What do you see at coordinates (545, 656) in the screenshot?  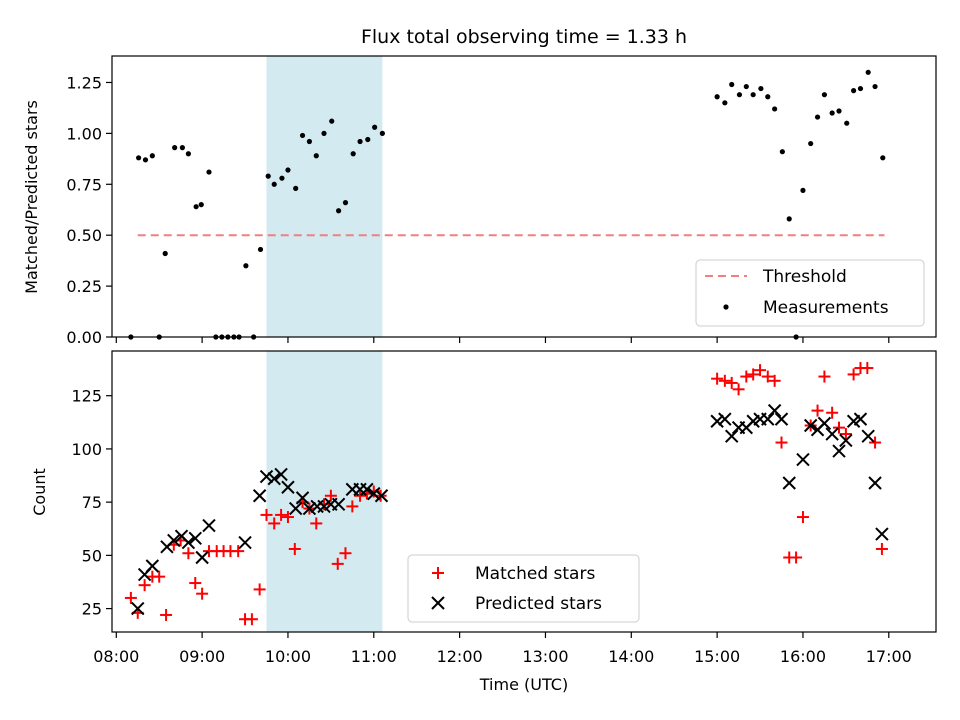 I see `x-tick-label: 13:00` at bounding box center [545, 656].